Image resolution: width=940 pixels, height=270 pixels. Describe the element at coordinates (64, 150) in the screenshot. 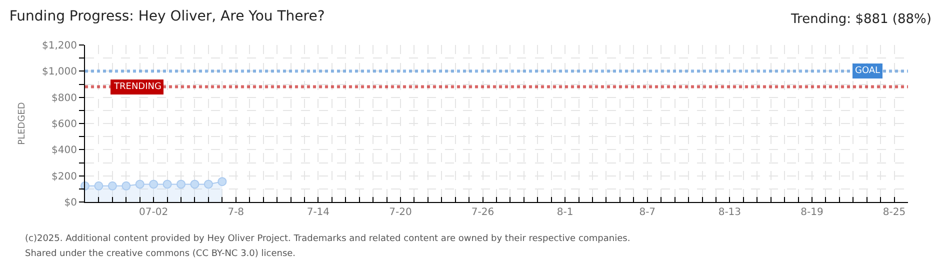

I see `y-tick-label: $400` at that location.